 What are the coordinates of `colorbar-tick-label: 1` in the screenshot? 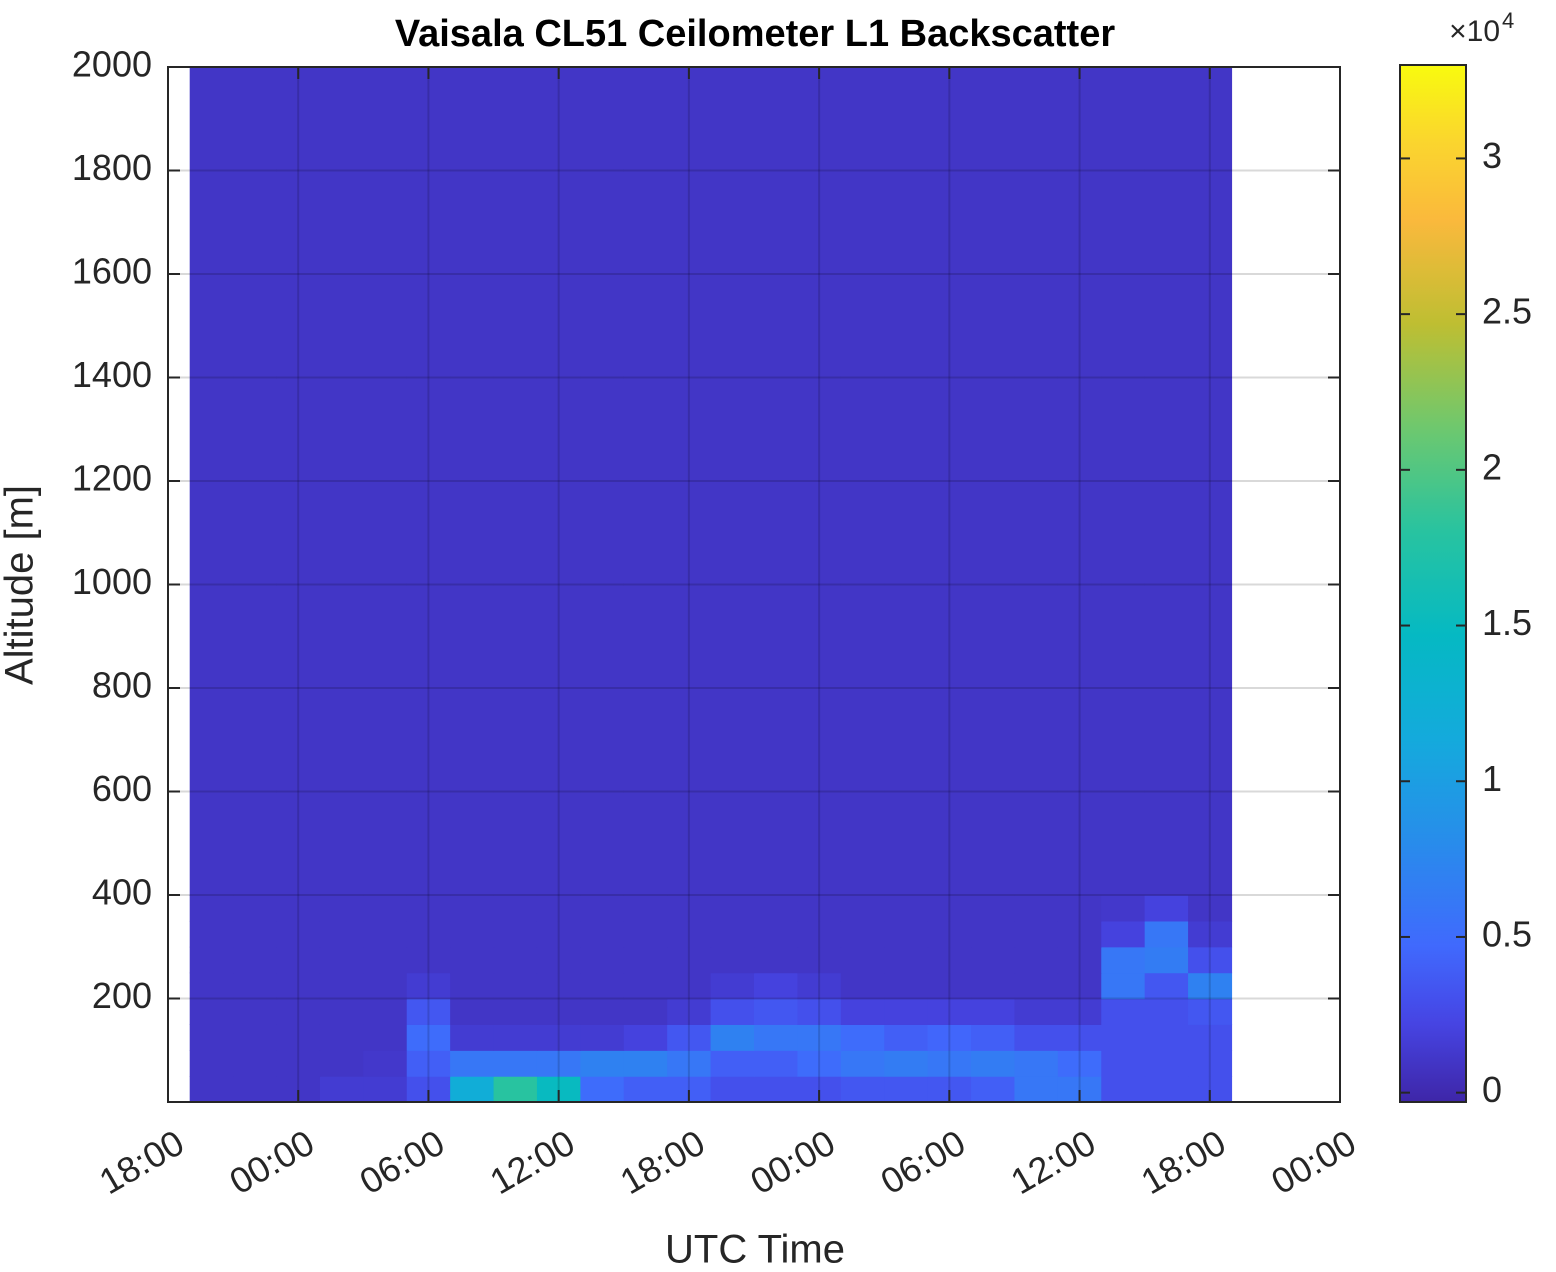 It's located at (1492, 778).